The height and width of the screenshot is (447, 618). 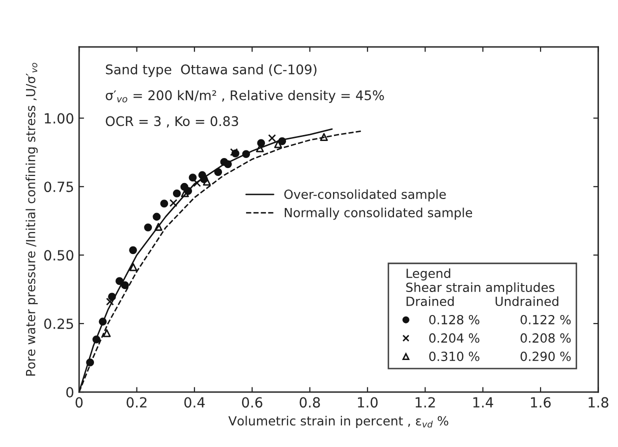 What do you see at coordinates (252, 402) in the screenshot?
I see `x-tick-label: 0.6` at bounding box center [252, 402].